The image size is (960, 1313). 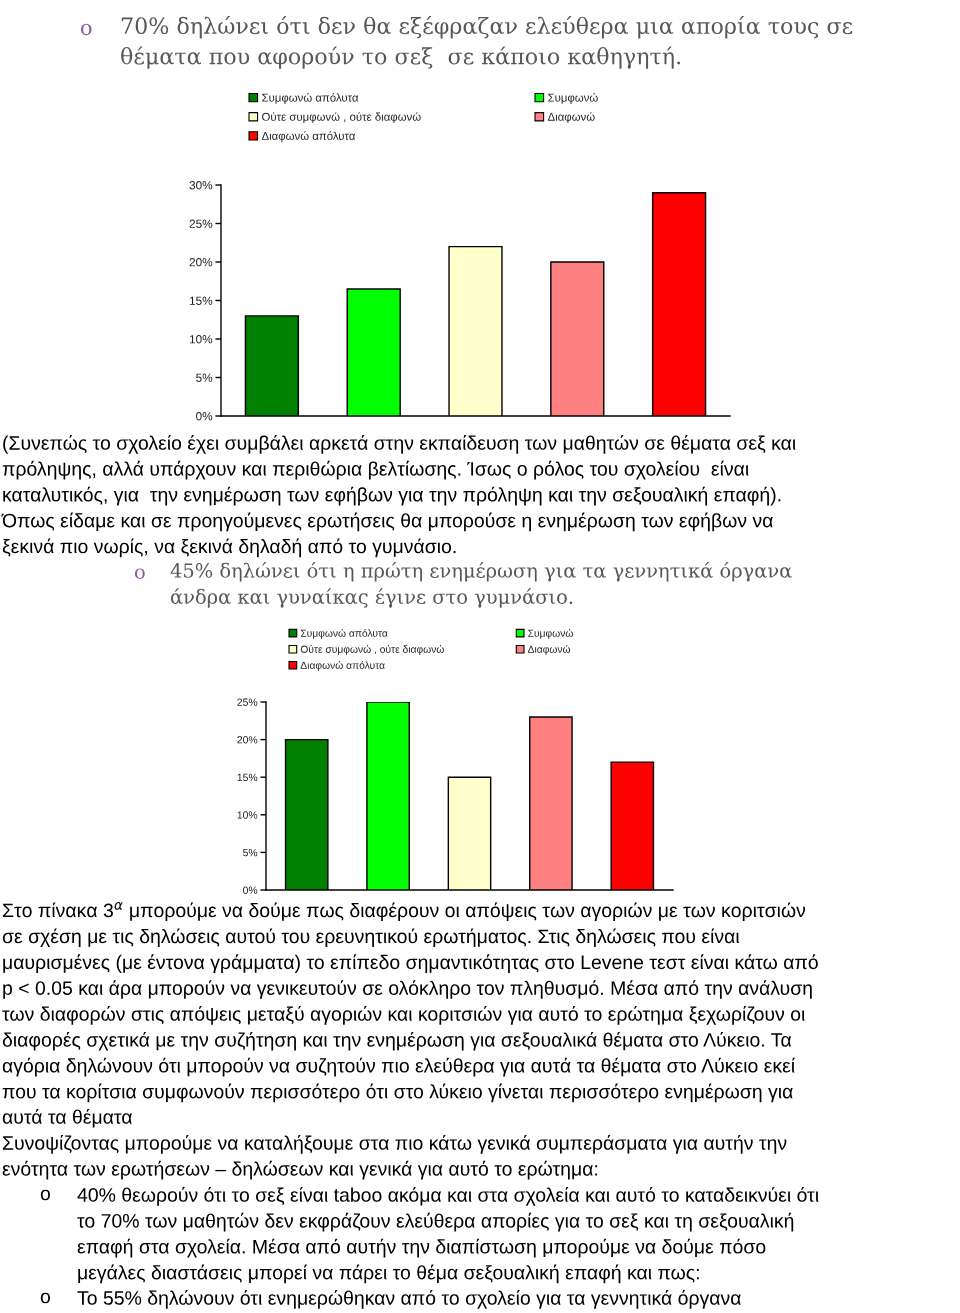 I want to click on text: Συνοψίζοντας μπορούμε να καταλήξουμε στα πιο κάτω γενικά συμπεράσματα για αυτήν την ενότητα των ερωτήσεων – δηλώσεων και γενικά για αυτό το ερώτημα:, so click(x=394, y=1157).